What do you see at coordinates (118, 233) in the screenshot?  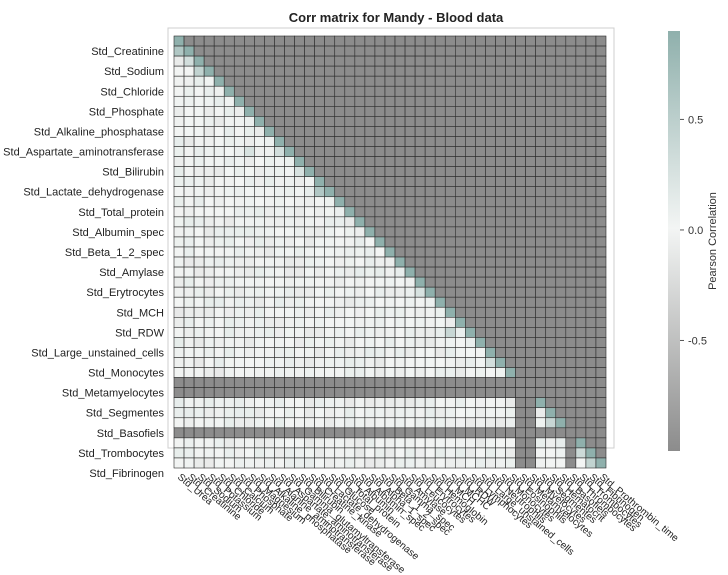 I see `y-tick-label: Std_Albumin_spec` at bounding box center [118, 233].